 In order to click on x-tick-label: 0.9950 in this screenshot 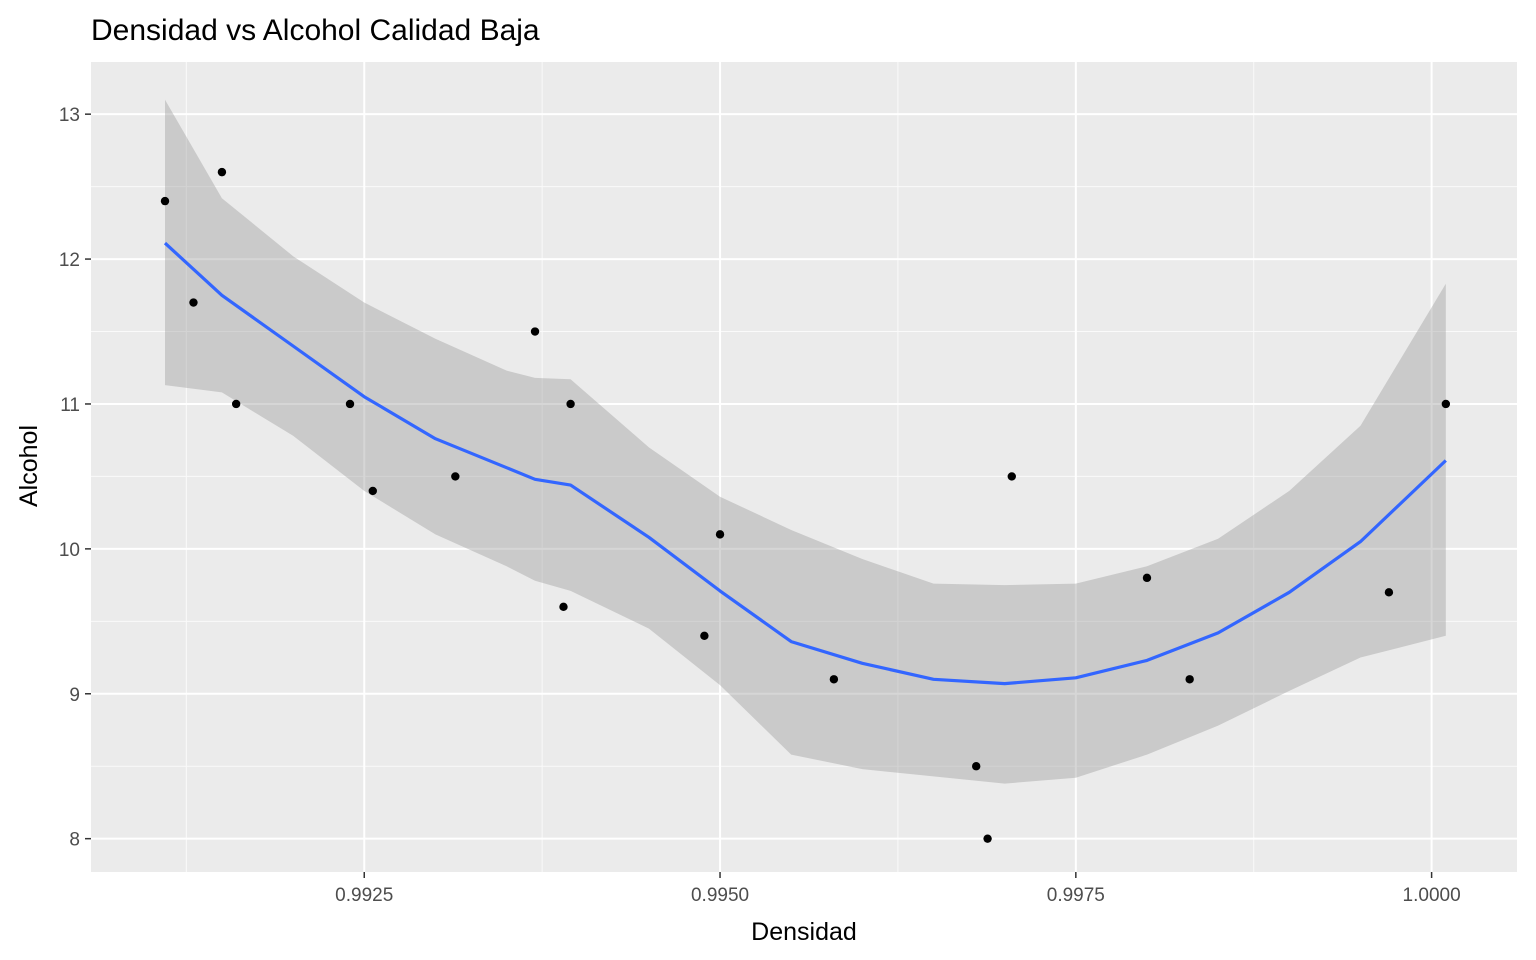, I will do `click(720, 895)`.